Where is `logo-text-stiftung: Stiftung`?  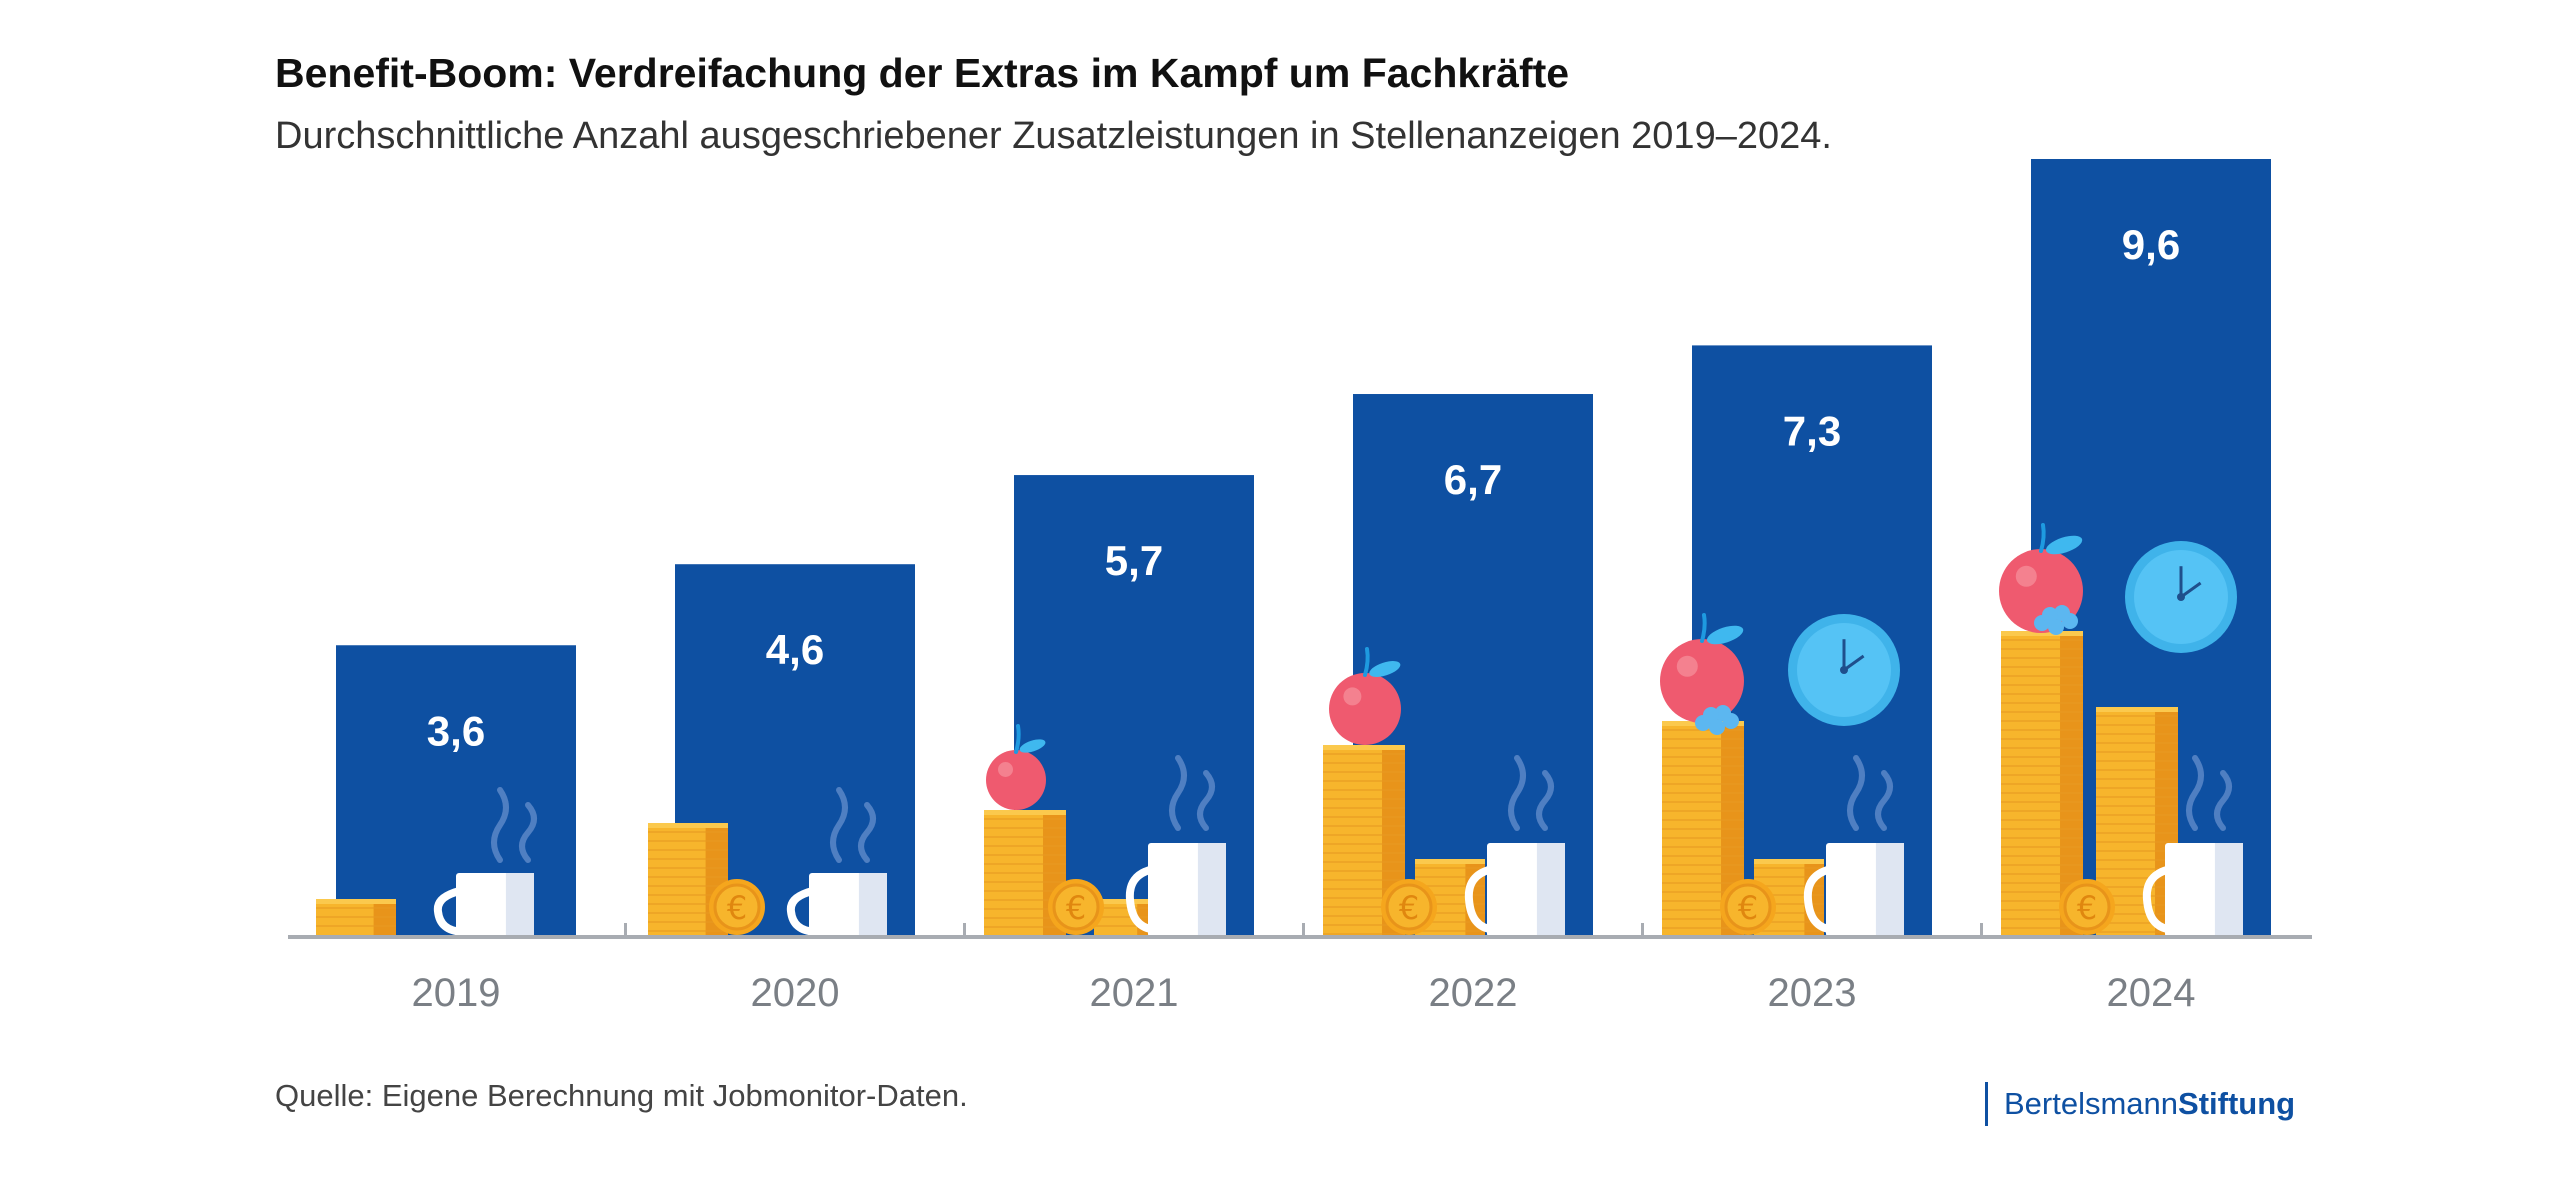
logo-text-stiftung: Stiftung is located at coordinates (2237, 1103).